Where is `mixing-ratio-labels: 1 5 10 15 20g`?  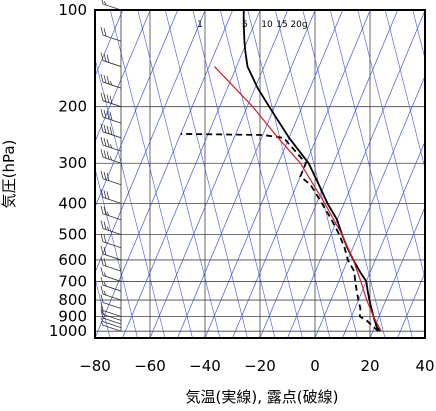
mixing-ratio-labels: 1 5 10 15 20g is located at coordinates (252, 25).